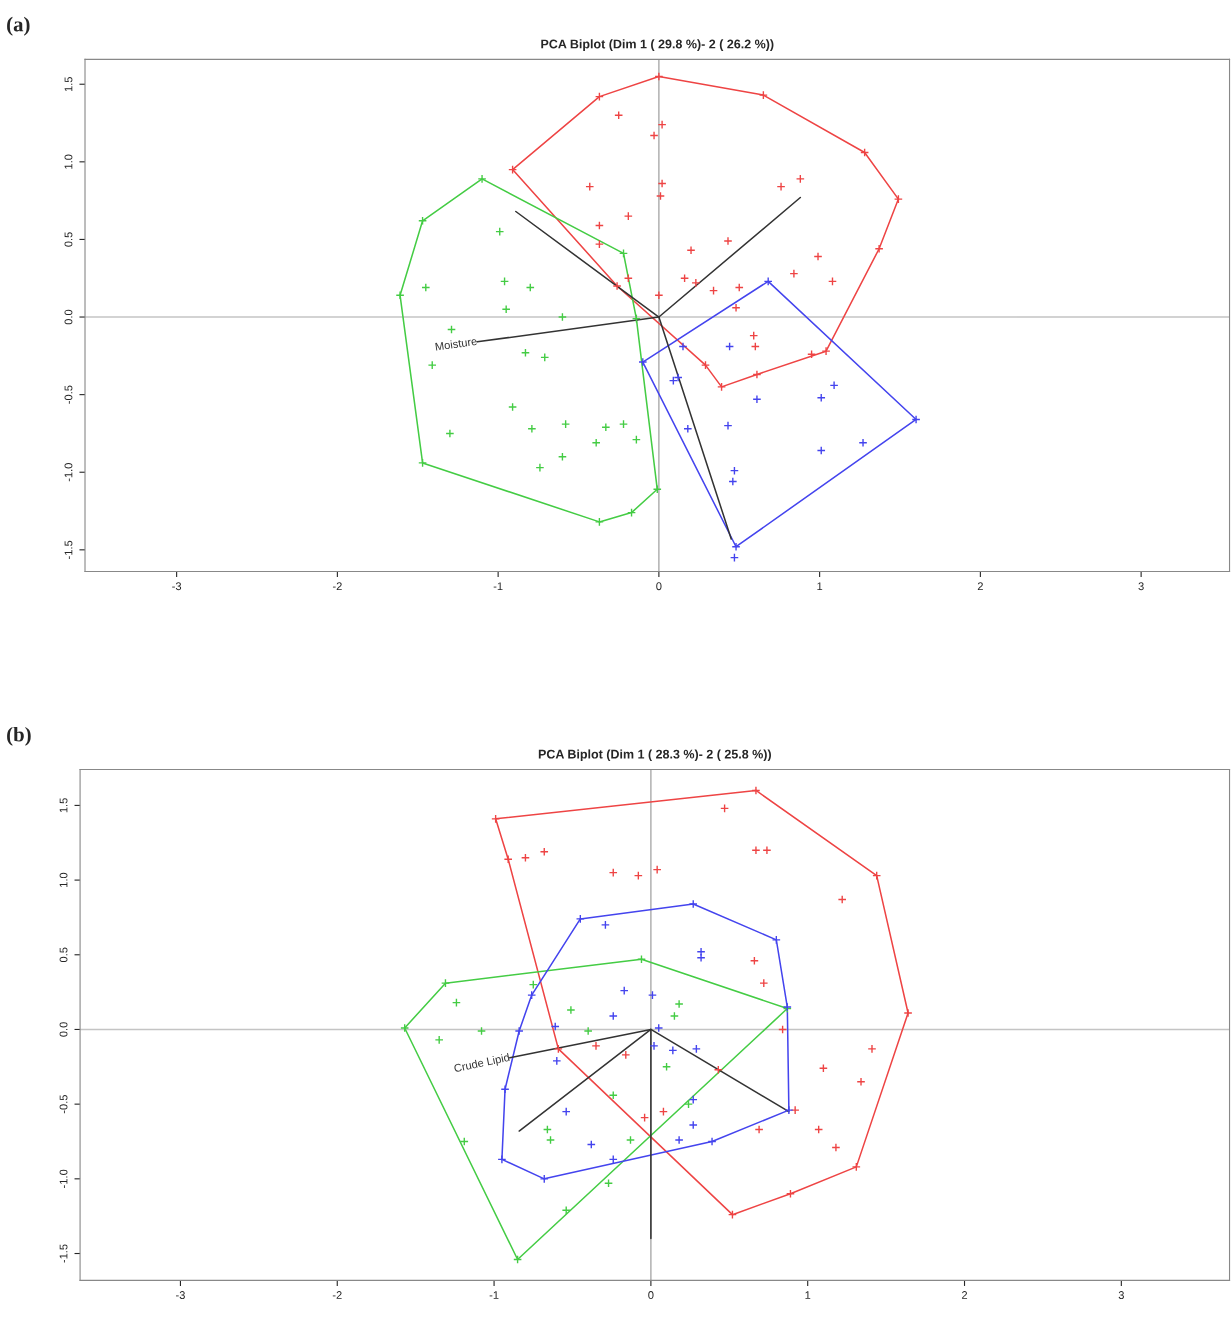 The width and height of the screenshot is (1232, 1320). I want to click on chart-title: PCA Biplot (Dim 1 ( 28.3 %)- 2 ( 25.8 %)), so click(654, 755).